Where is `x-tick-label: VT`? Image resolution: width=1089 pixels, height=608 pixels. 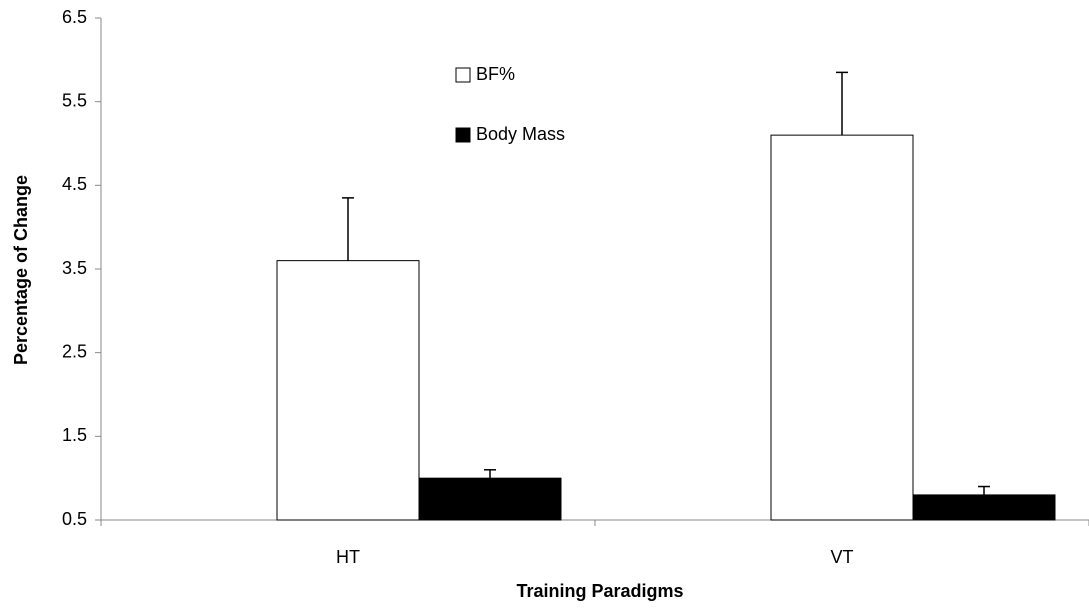 x-tick-label: VT is located at coordinates (841, 557).